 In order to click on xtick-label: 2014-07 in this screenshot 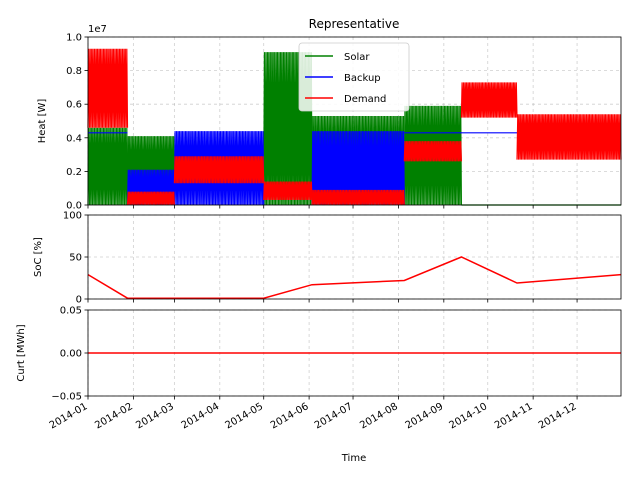, I will do `click(334, 416)`.